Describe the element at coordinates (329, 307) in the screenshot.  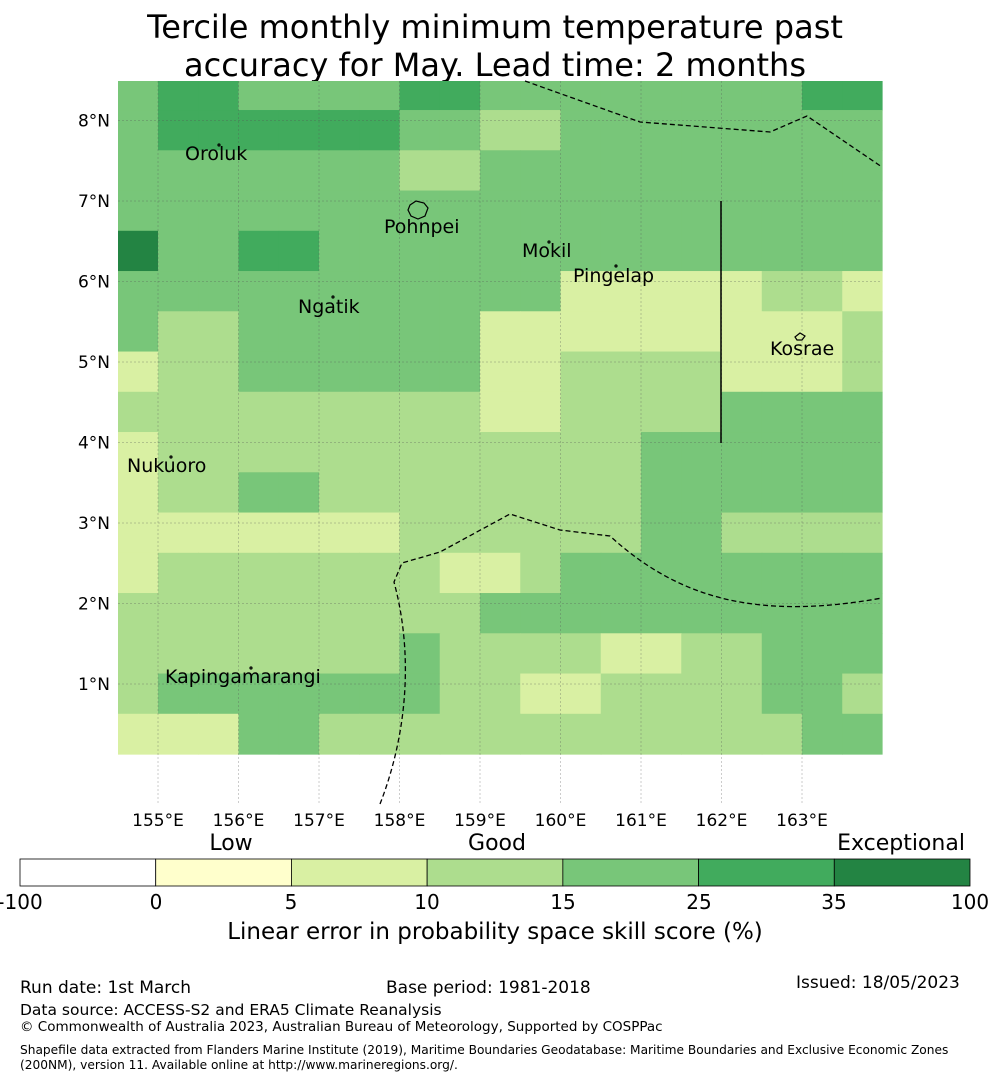
I see `place-label-ngatik: Ngatik` at that location.